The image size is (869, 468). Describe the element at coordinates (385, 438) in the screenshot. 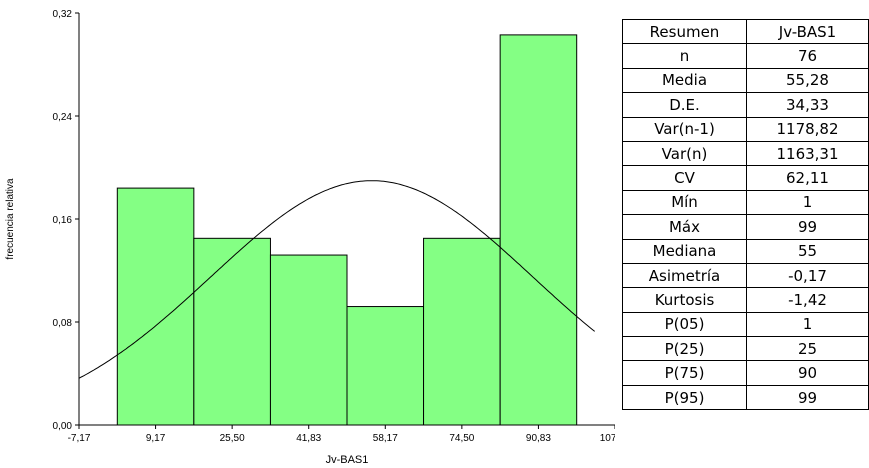

I see `x-tick-label: 58,17` at that location.